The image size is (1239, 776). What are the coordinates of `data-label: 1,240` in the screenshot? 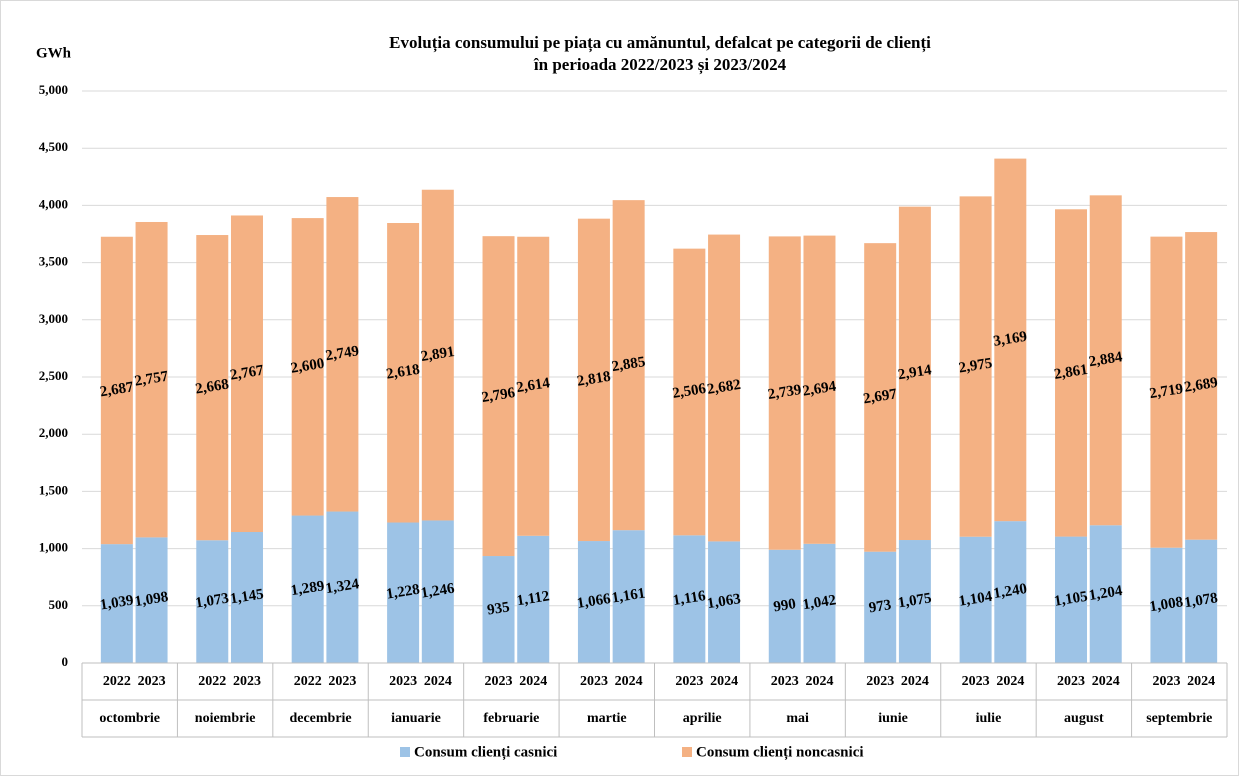 It's located at (1010, 591).